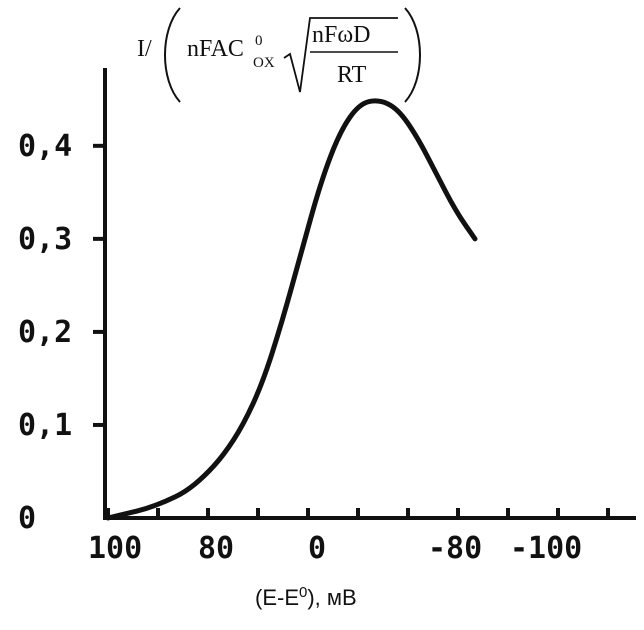 The width and height of the screenshot is (644, 630). I want to click on ylabel-subscript: OX, so click(264, 63).